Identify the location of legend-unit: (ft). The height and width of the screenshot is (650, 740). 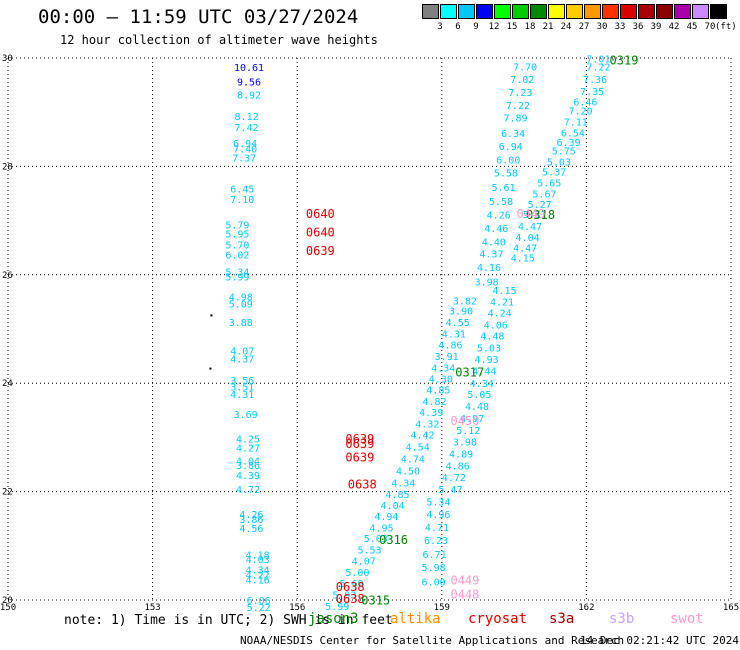
(726, 27).